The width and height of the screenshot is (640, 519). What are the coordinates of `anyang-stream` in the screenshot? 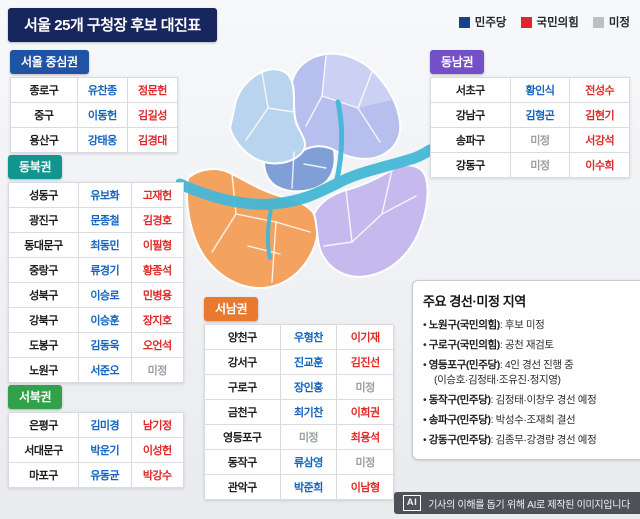 It's located at (269, 231).